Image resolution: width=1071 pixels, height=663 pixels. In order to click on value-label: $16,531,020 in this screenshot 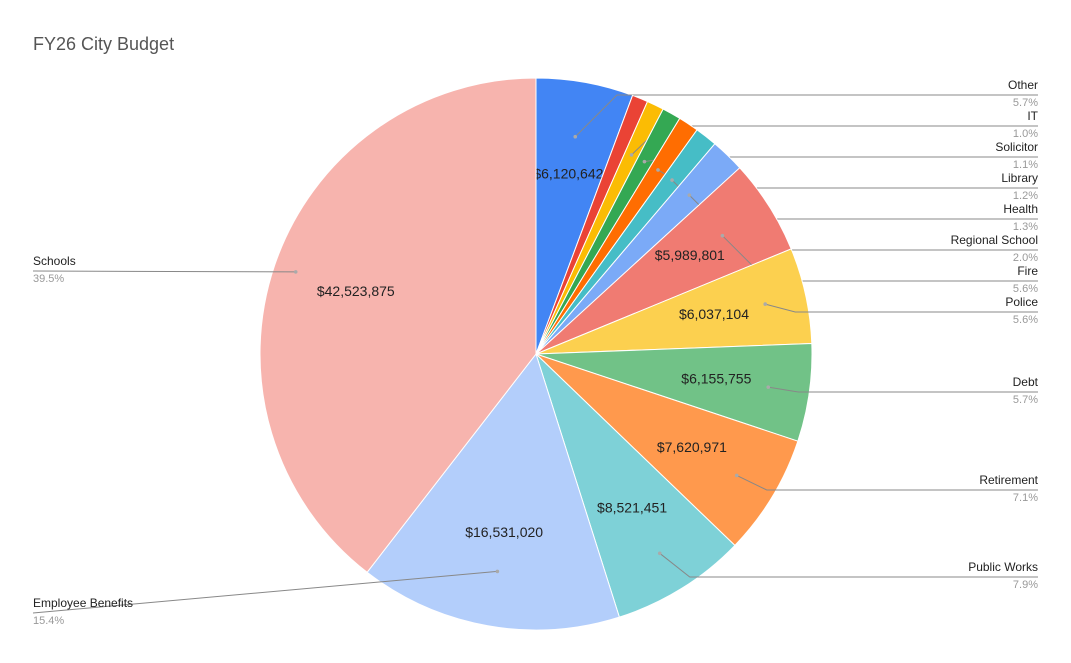, I will do `click(504, 532)`.